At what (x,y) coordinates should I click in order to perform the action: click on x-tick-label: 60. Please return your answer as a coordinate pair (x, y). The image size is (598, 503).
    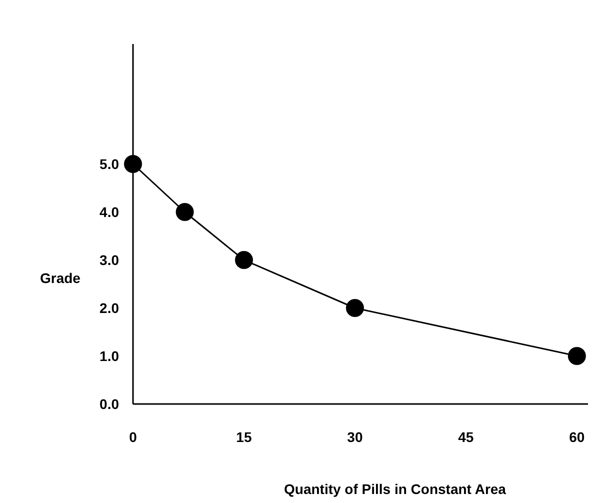
    Looking at the image, I should click on (577, 437).